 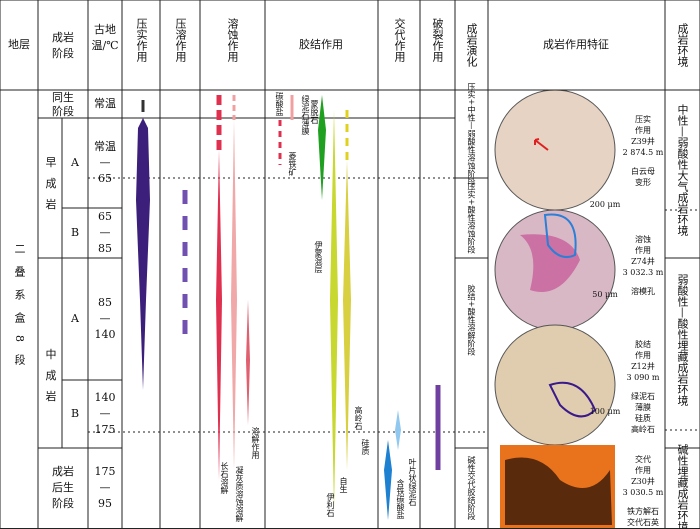 What do you see at coordinates (605, 411) in the screenshot?
I see `label: 100 μm` at bounding box center [605, 411].